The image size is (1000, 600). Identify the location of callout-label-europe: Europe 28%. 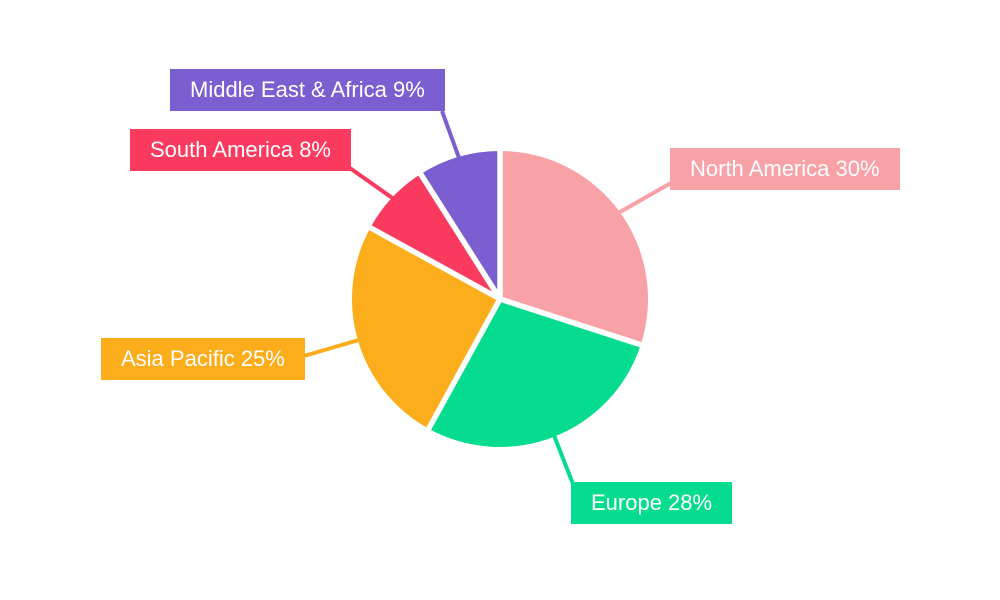
(652, 503).